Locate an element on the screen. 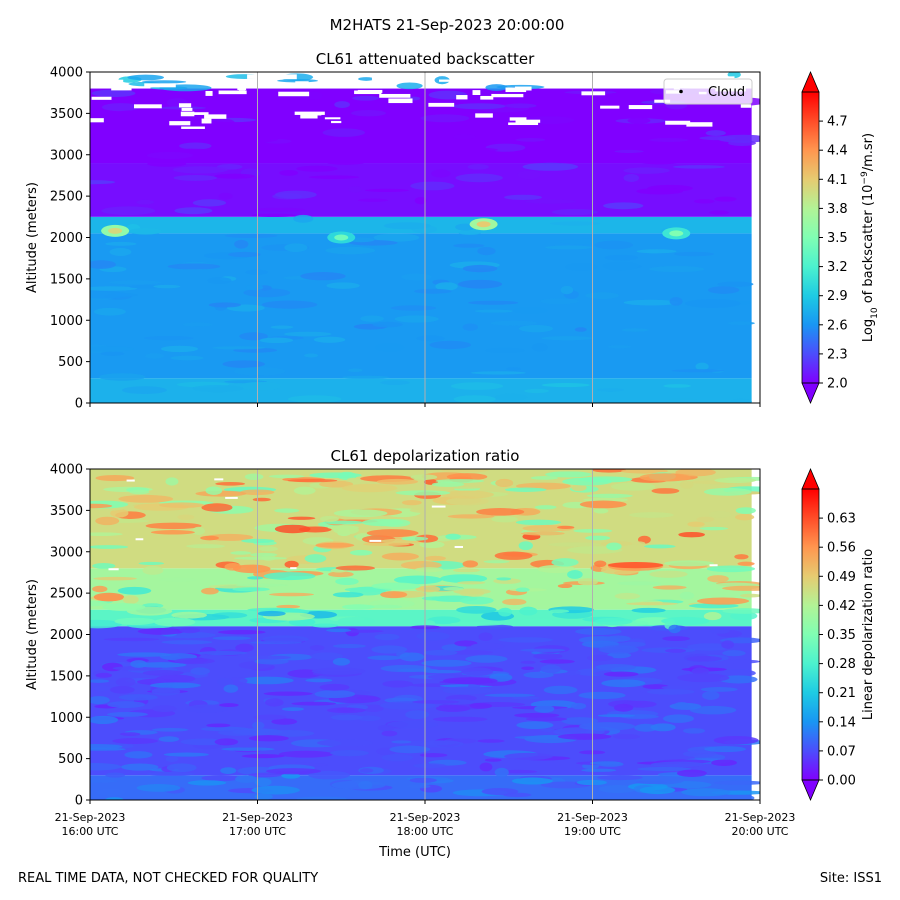 This screenshot has height=900, width=900. aerosol-feature-core is located at coordinates (676, 233).